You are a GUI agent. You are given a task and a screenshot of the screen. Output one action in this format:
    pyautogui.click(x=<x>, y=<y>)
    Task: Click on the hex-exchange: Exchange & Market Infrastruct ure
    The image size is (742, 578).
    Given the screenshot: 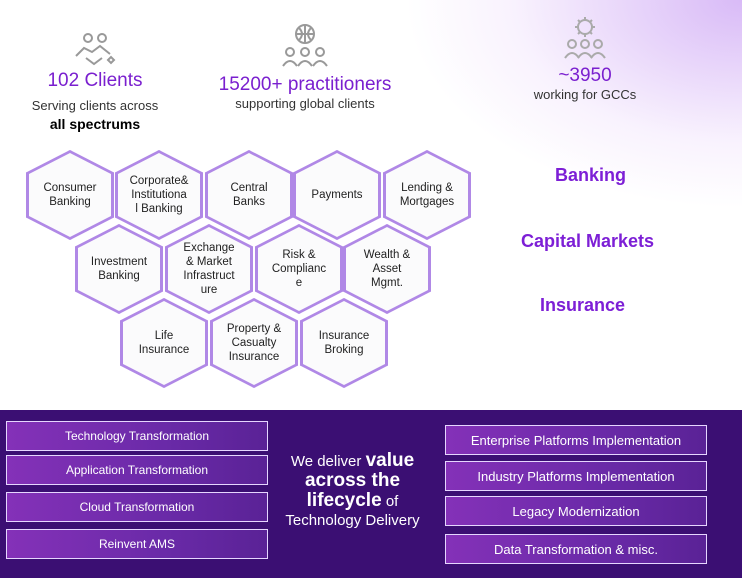 What is the action you would take?
    pyautogui.click(x=209, y=269)
    